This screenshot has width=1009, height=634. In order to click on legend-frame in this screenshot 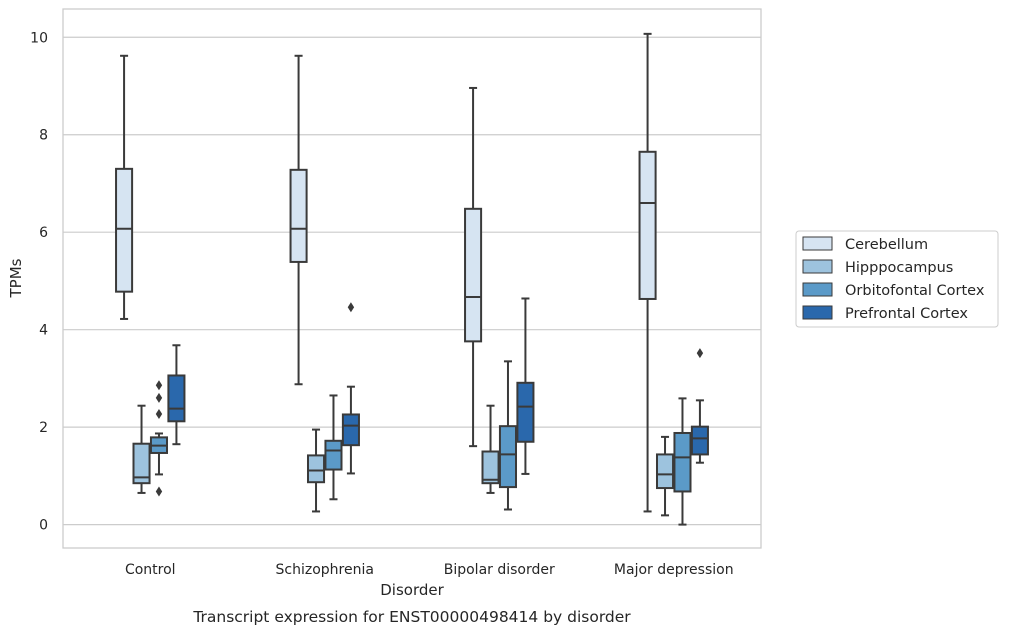, I will do `click(897, 279)`.